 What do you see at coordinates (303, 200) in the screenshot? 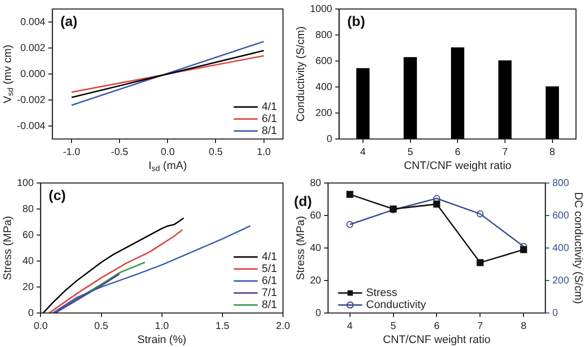
I see `text: (d)` at bounding box center [303, 200].